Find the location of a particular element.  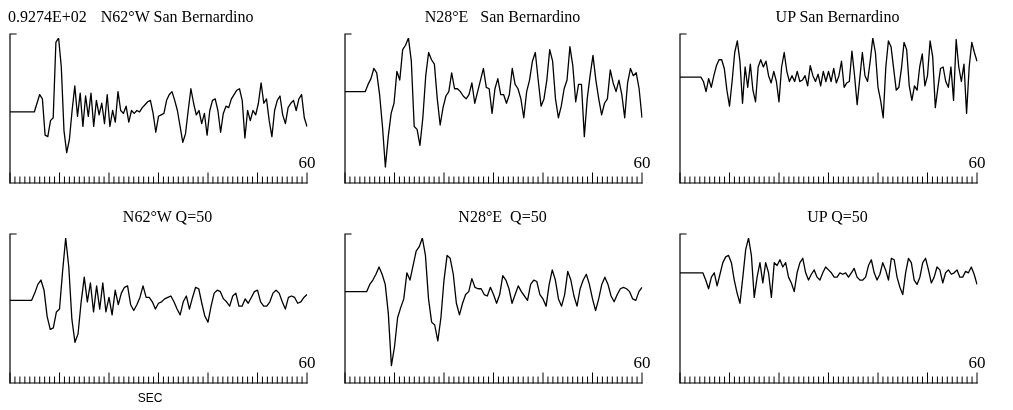

chart-title: N28°E Q=50 is located at coordinates (502, 217).